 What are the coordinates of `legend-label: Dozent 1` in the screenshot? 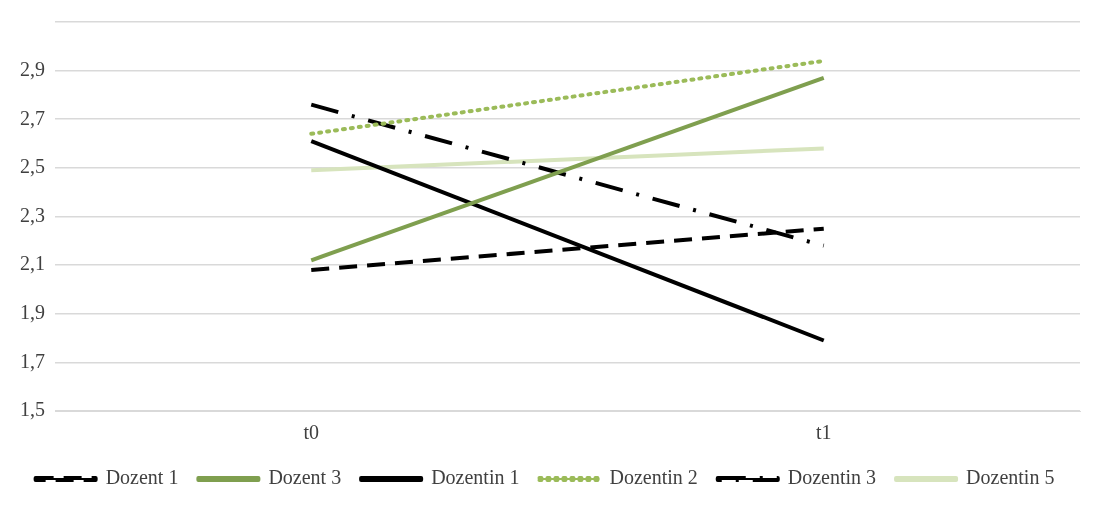 It's located at (142, 477).